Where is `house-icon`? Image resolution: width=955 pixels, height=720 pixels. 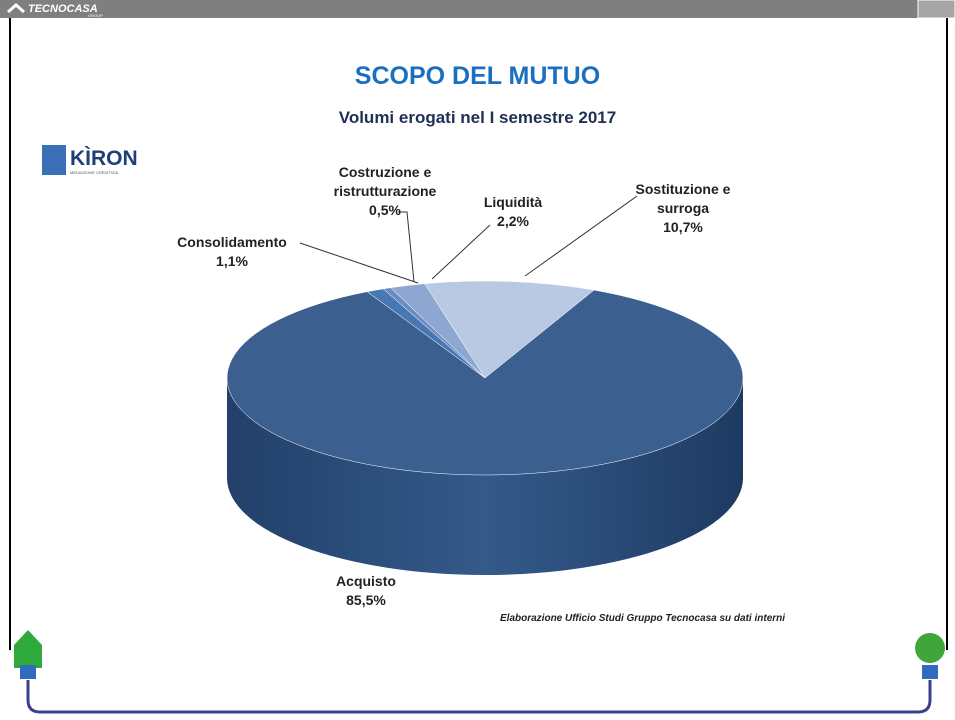 house-icon is located at coordinates (28, 649).